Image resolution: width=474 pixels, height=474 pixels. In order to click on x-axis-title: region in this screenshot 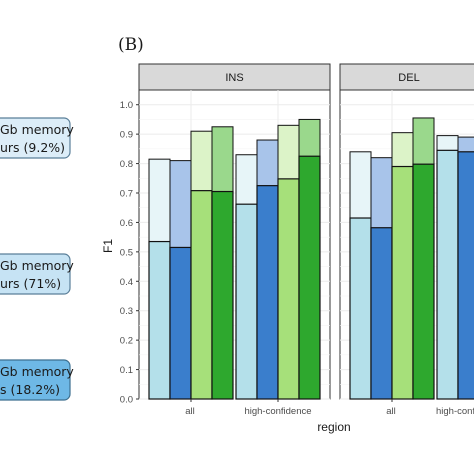, I will do `click(333, 427)`.